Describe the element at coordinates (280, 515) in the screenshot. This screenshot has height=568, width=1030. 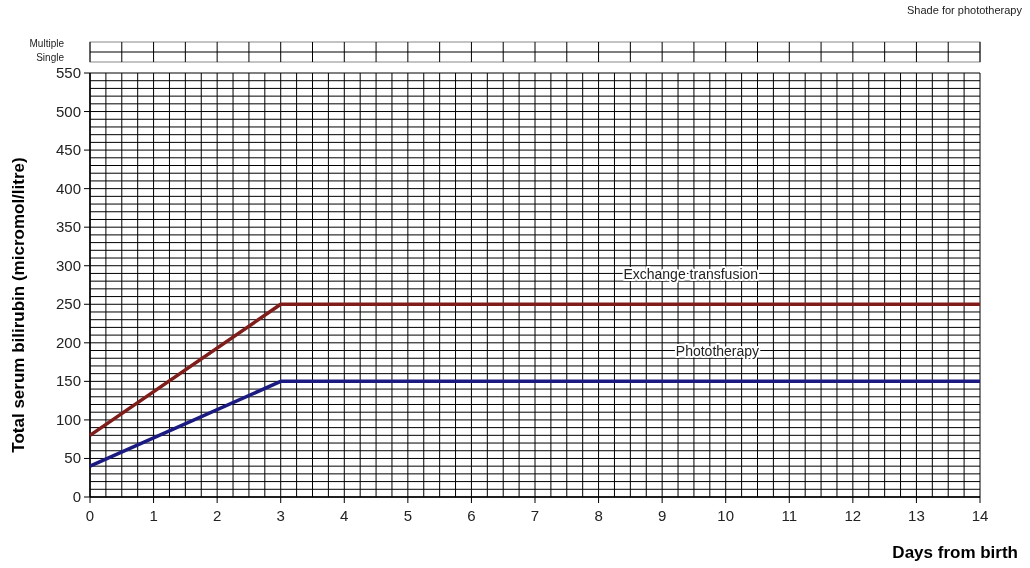
I see `x-tick-label: 3` at that location.